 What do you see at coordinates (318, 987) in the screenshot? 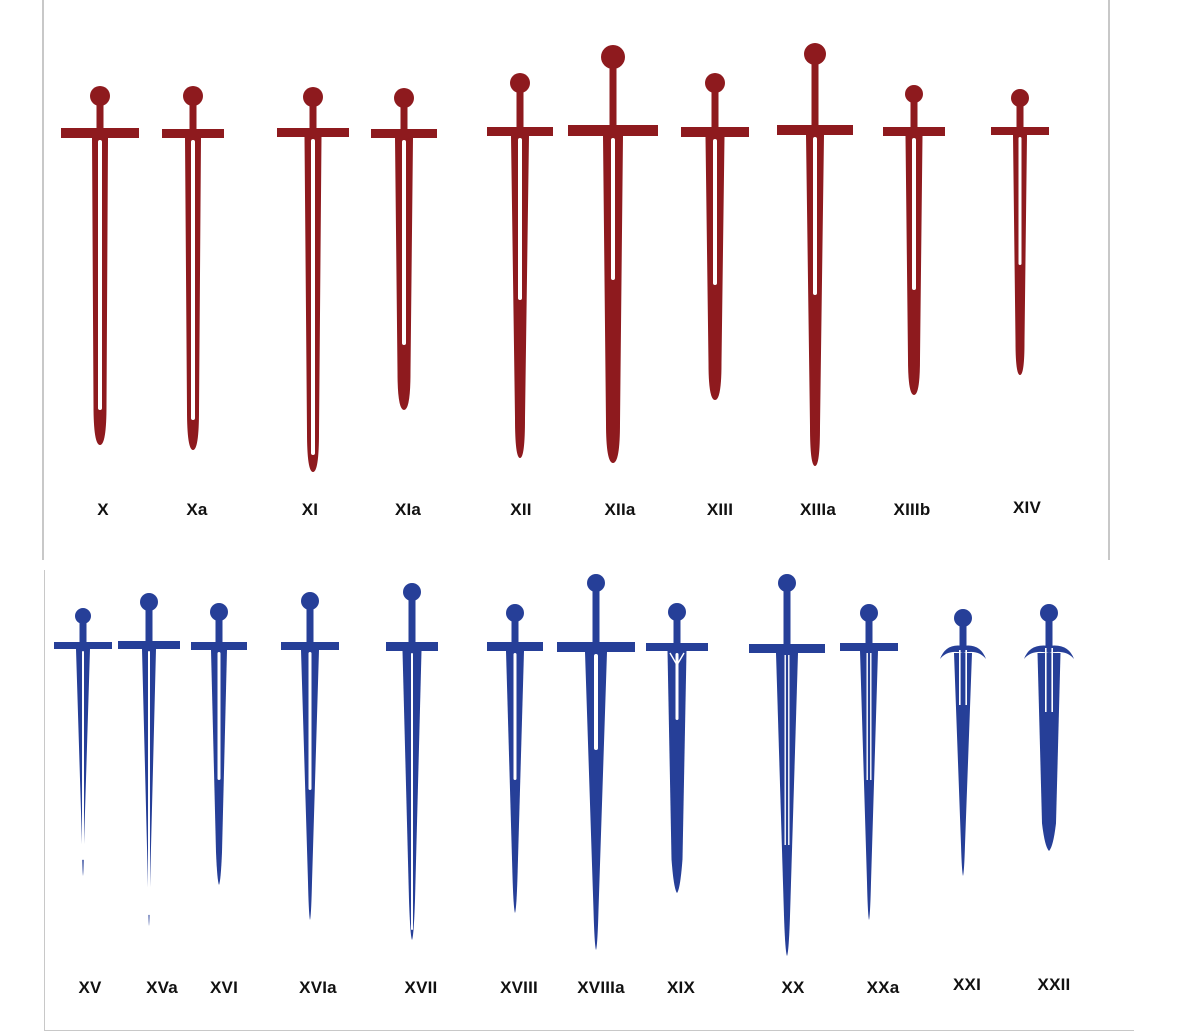
I see `label-xvia: XVIa` at bounding box center [318, 987].